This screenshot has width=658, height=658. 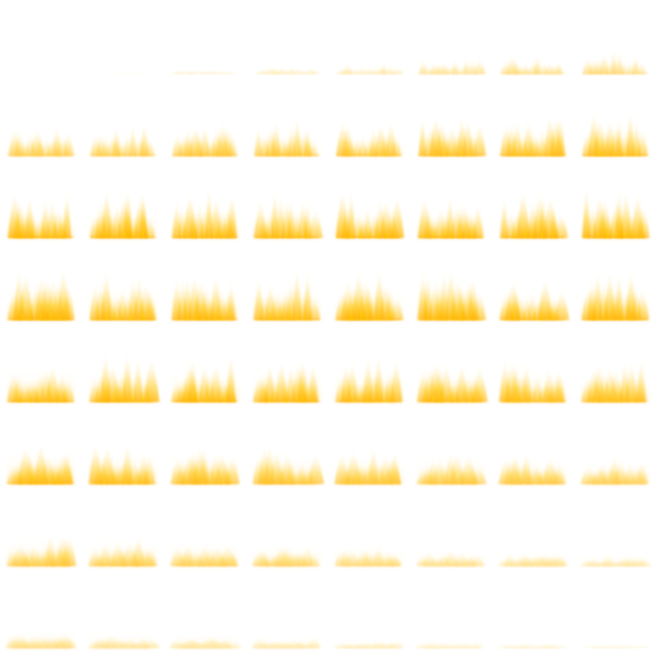 What do you see at coordinates (287, 642) in the screenshot?
I see `flame-glow` at bounding box center [287, 642].